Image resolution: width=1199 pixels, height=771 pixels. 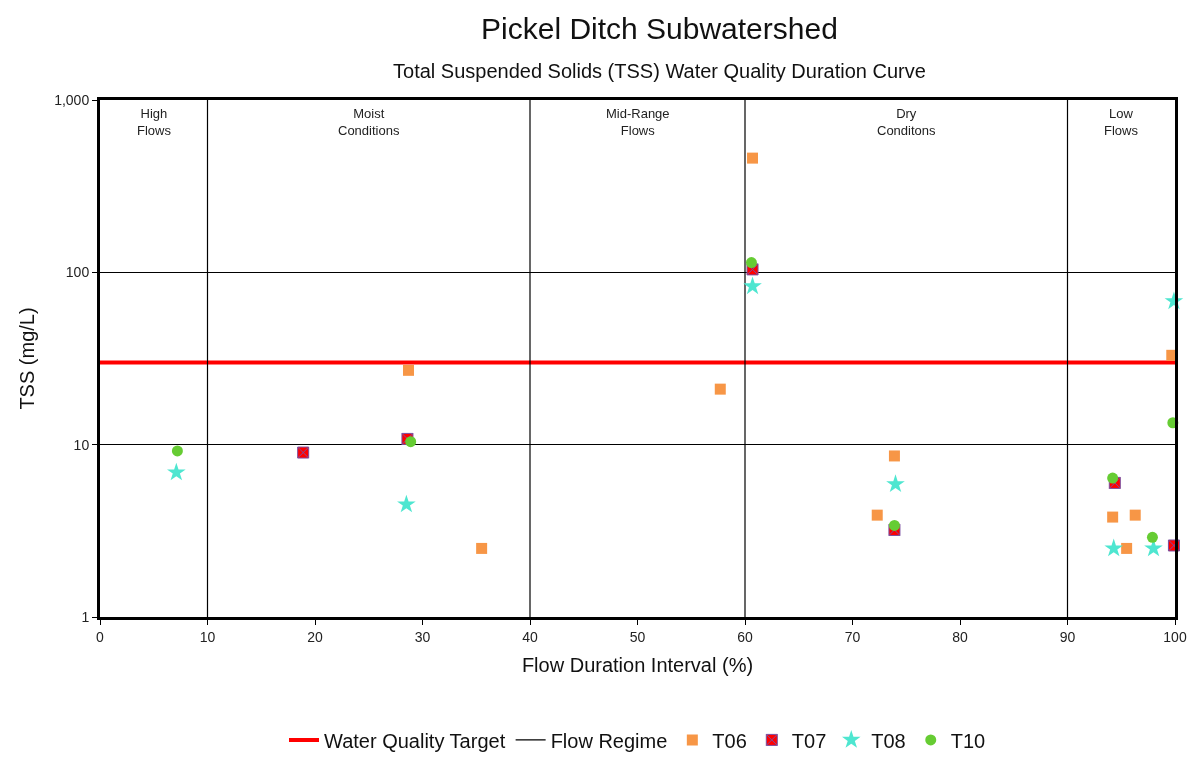 I want to click on y-tick-label: 100, so click(x=77, y=272).